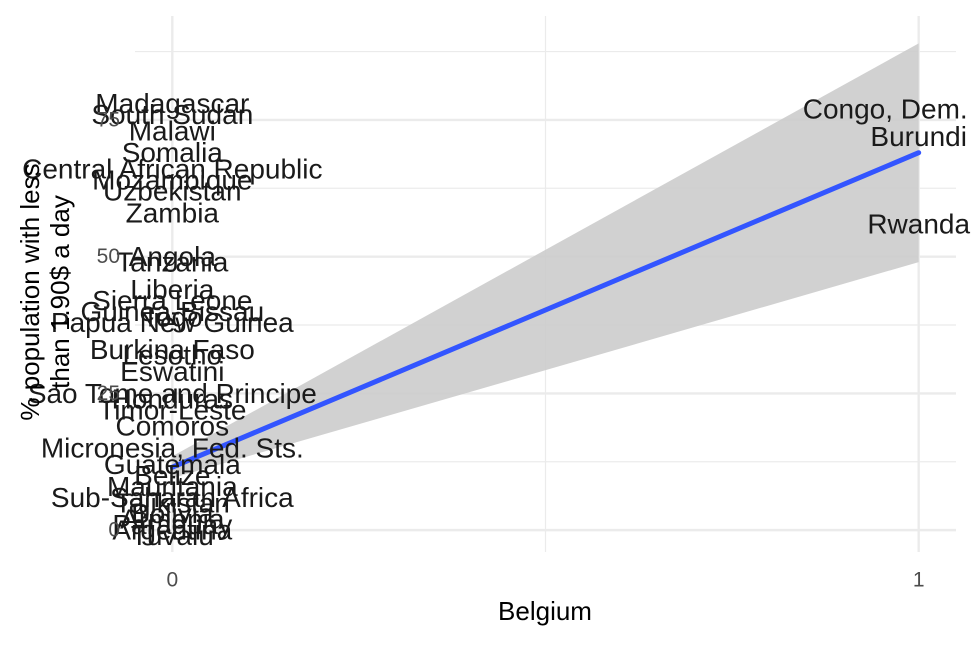  What do you see at coordinates (172, 448) in the screenshot?
I see `point-label: Micronesia, Fed. Sts.` at bounding box center [172, 448].